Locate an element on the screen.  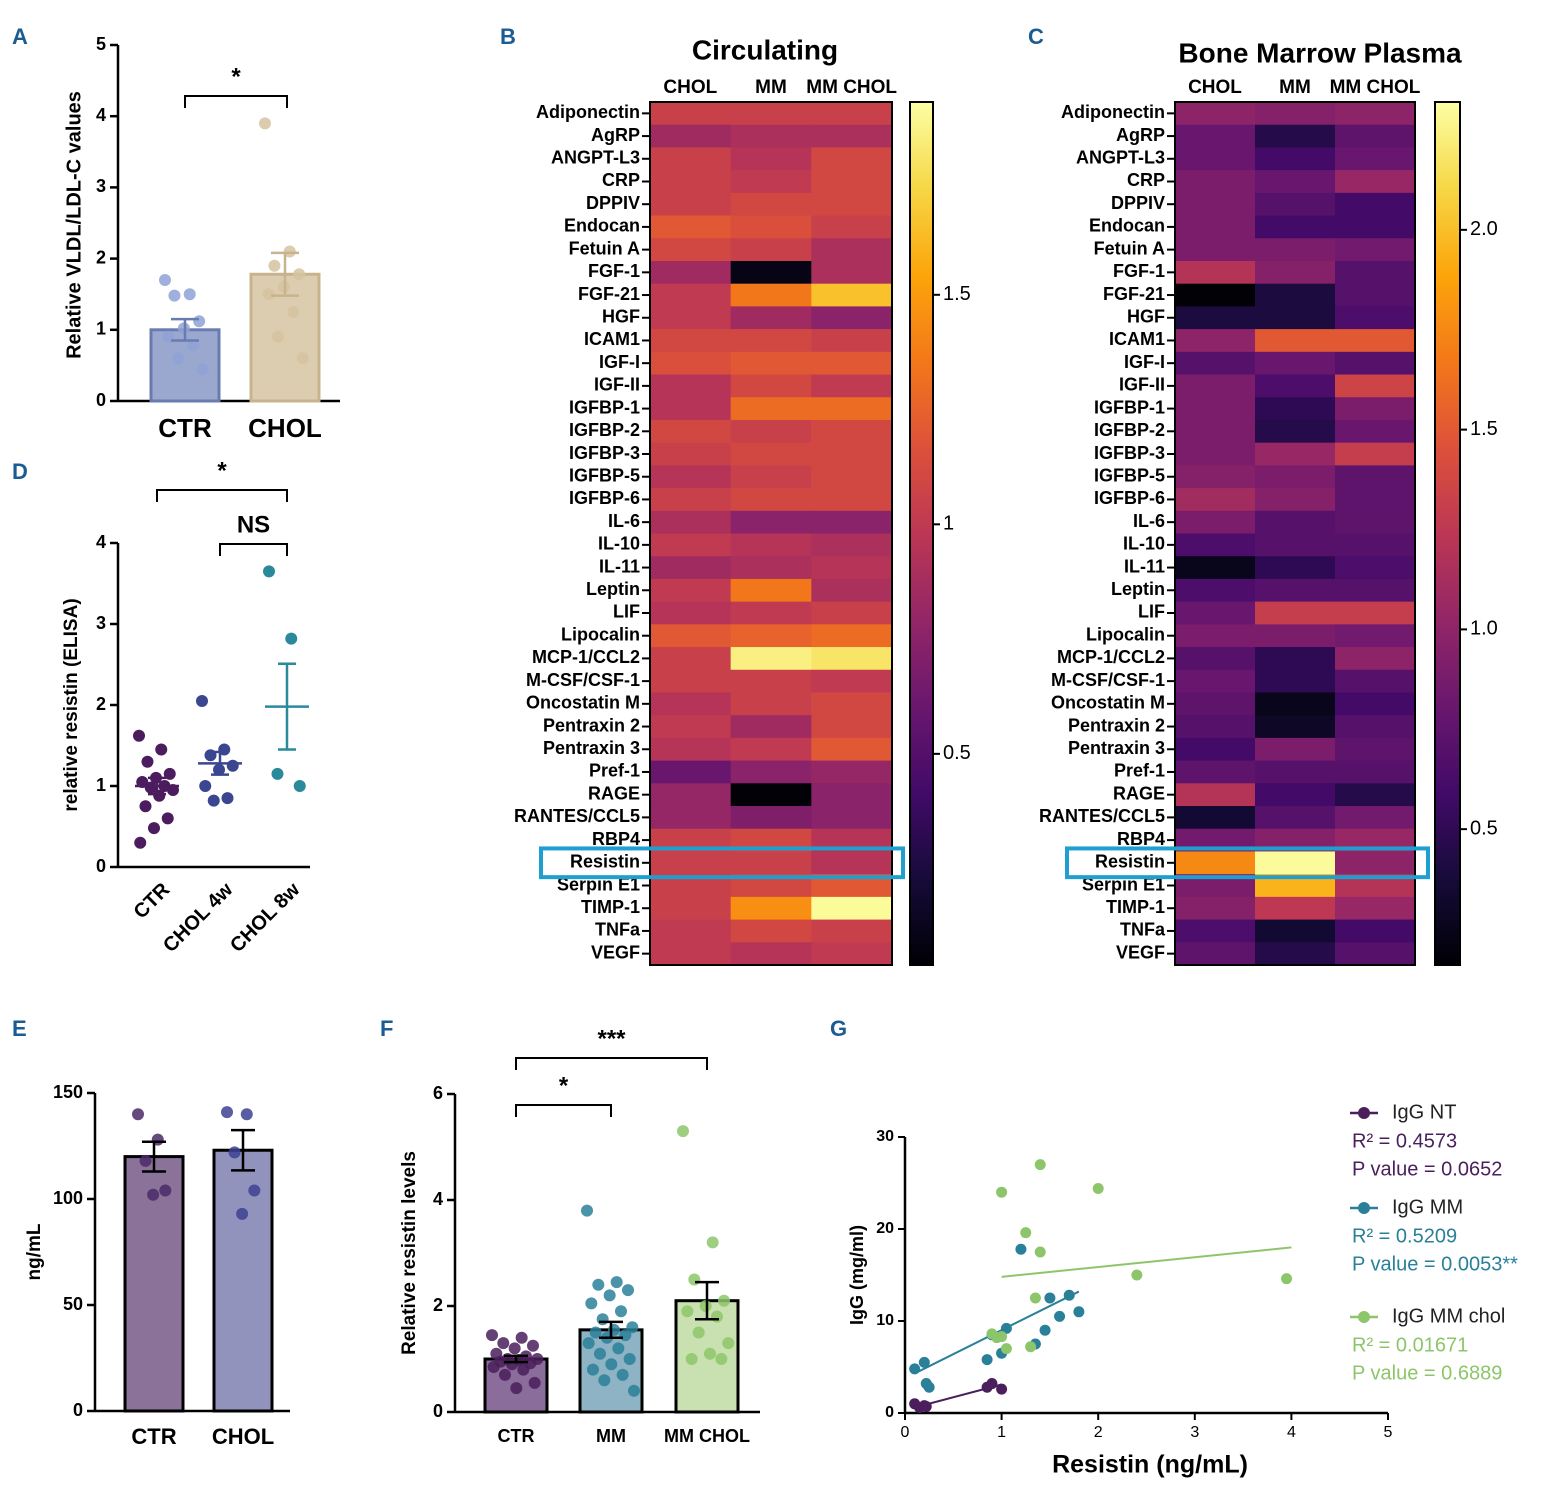
legend-p: P value = 0.0053** is located at coordinates (1435, 1264).